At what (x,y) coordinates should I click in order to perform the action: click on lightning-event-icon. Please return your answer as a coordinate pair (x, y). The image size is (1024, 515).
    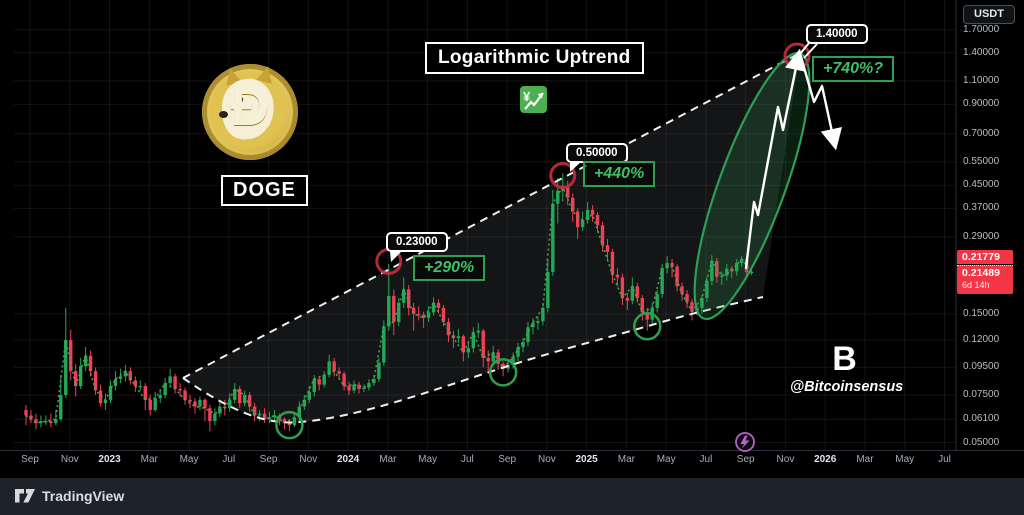
    Looking at the image, I should click on (745, 442).